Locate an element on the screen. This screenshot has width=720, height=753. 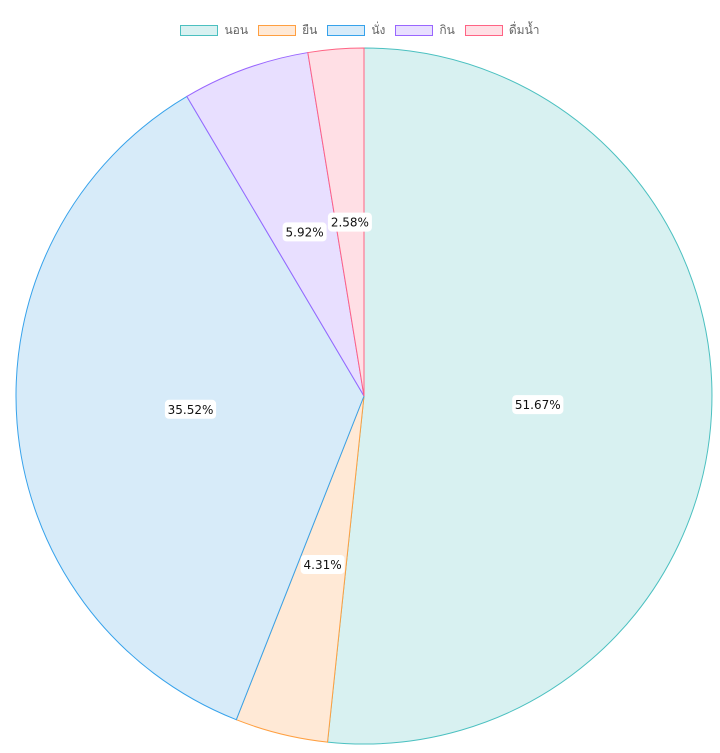
chart-legend: นอน ยืน นั่ง กิน ดื่มน้ำ is located at coordinates (360, 30).